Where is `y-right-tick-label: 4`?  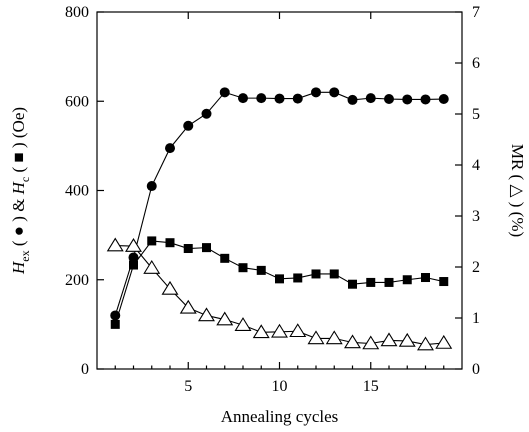 y-right-tick-label: 4 is located at coordinates (476, 165).